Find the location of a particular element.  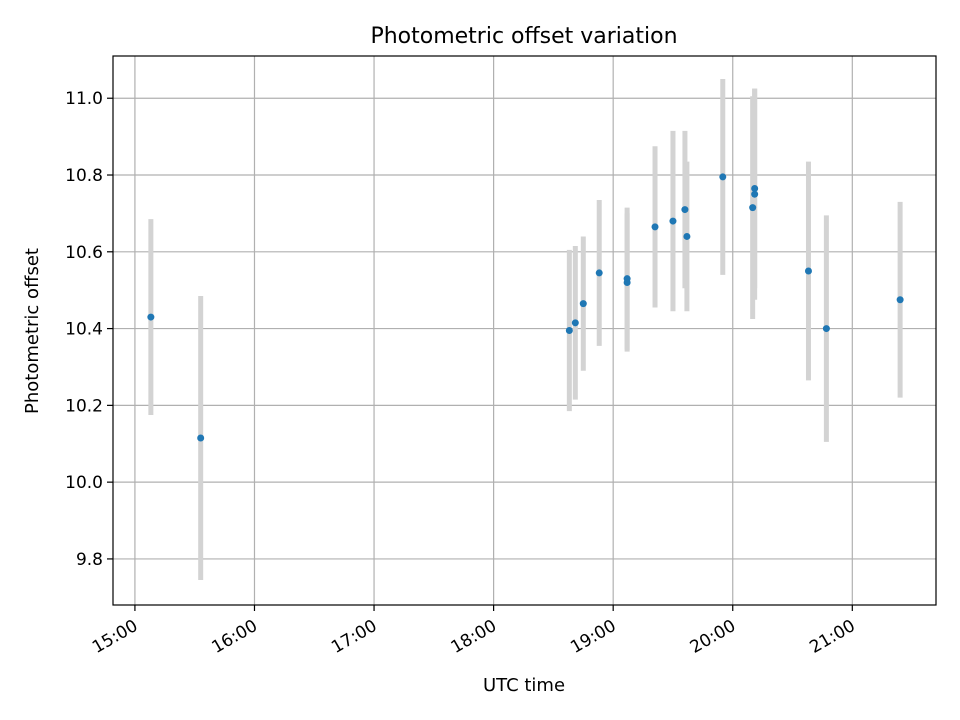

x-tick-label: 15:00 is located at coordinates (115, 637).